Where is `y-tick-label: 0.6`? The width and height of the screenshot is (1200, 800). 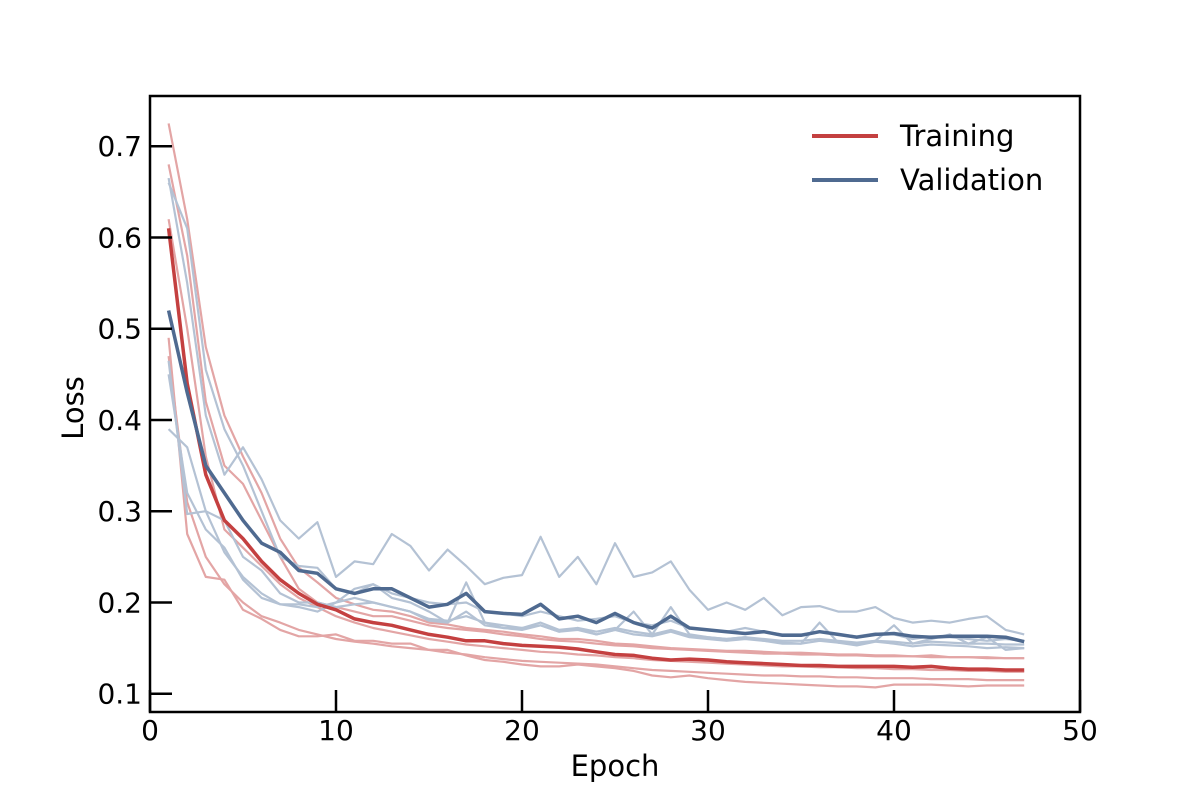
y-tick-label: 0.6 is located at coordinates (119, 237).